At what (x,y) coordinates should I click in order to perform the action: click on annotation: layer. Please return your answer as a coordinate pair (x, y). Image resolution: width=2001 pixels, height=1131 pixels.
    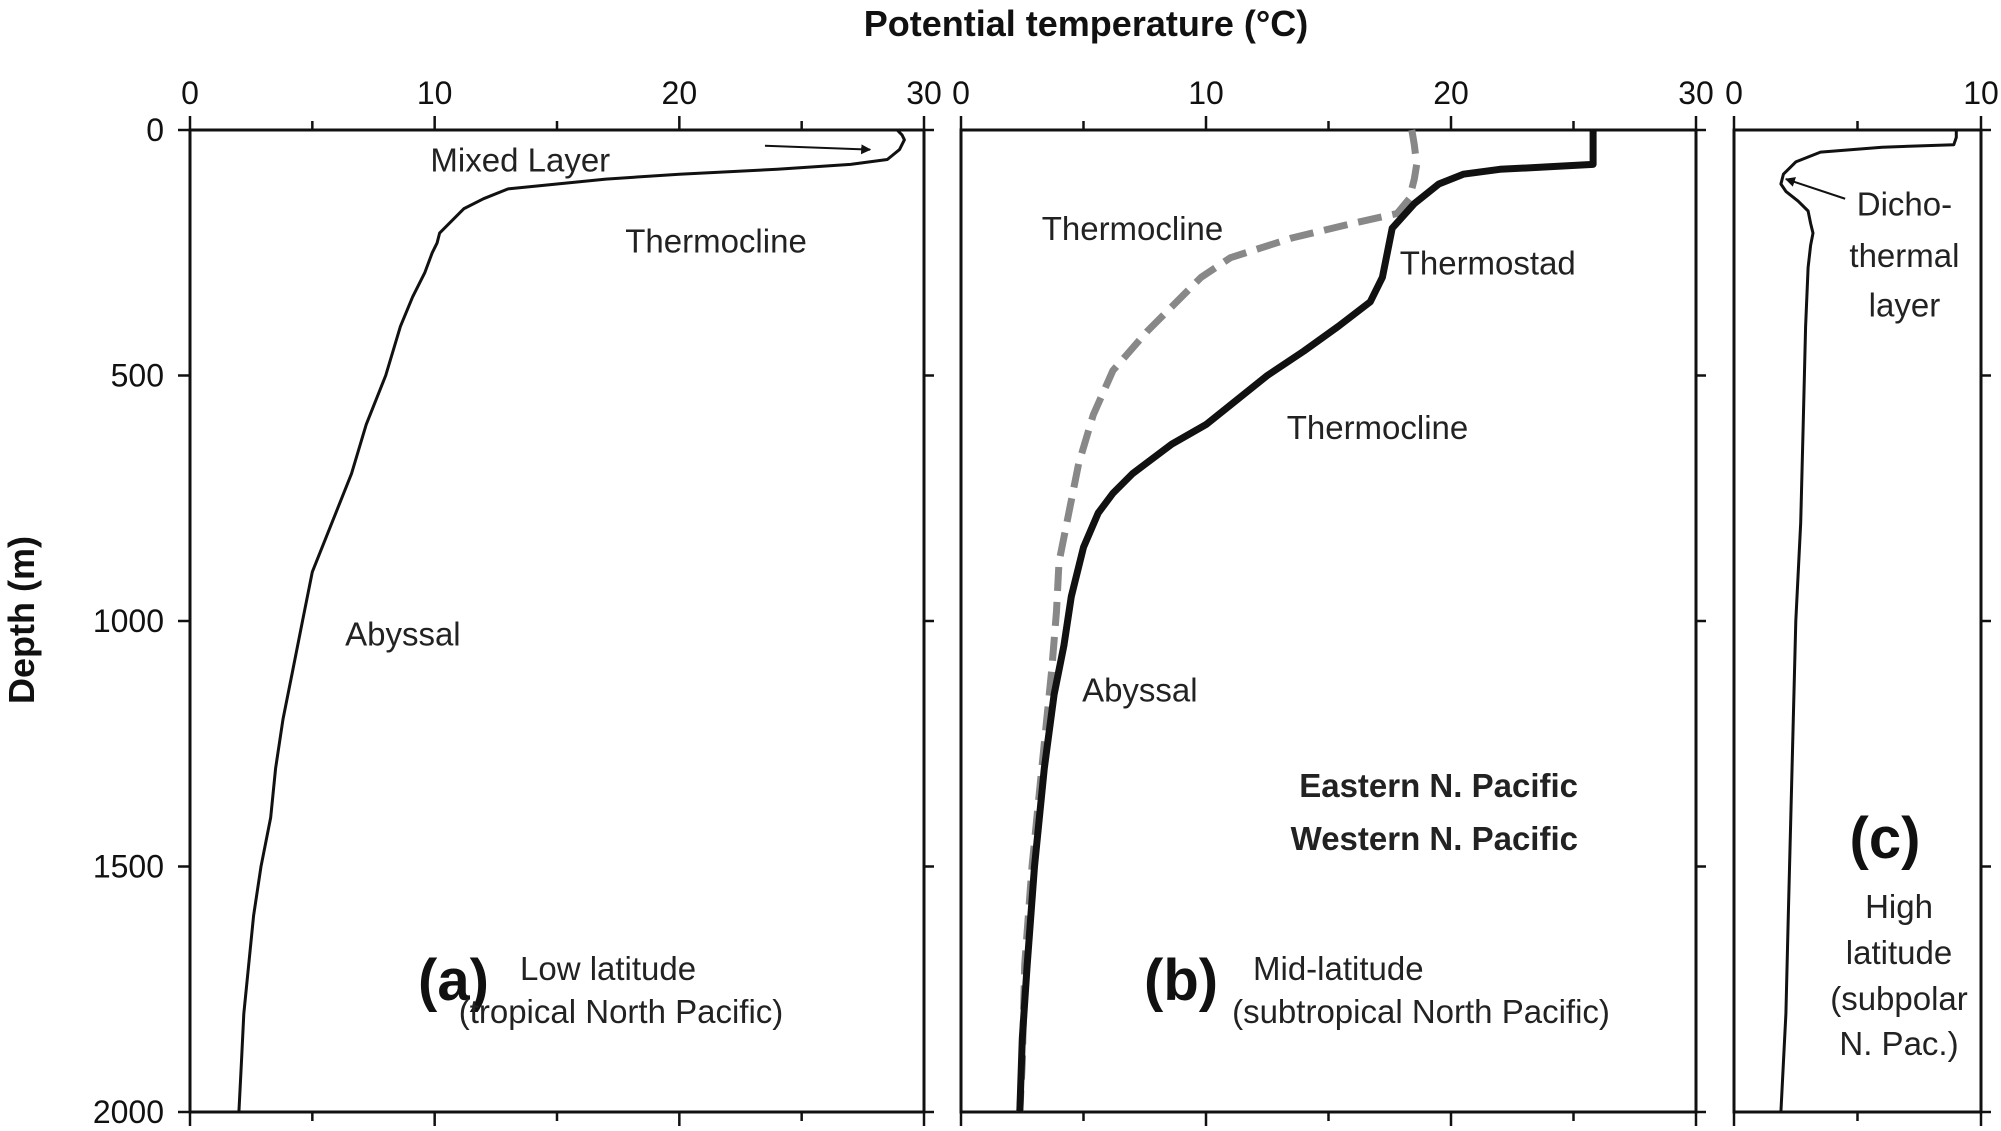
    Looking at the image, I should click on (1905, 304).